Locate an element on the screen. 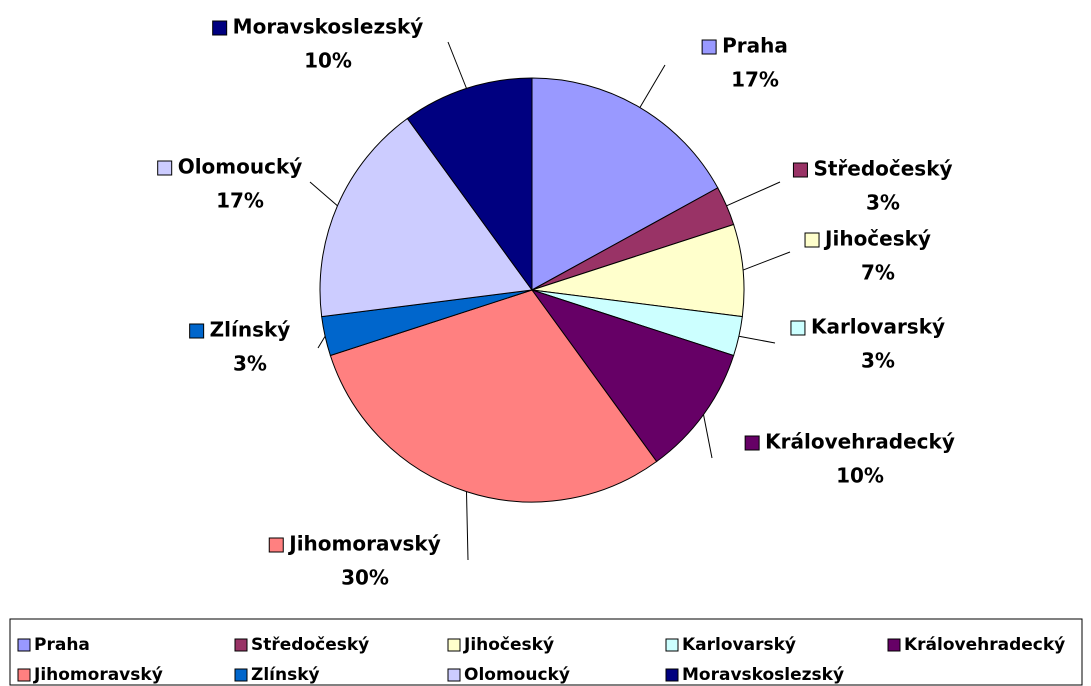 The width and height of the screenshot is (1091, 686). slice-label: Olomoucký is located at coordinates (240, 167).